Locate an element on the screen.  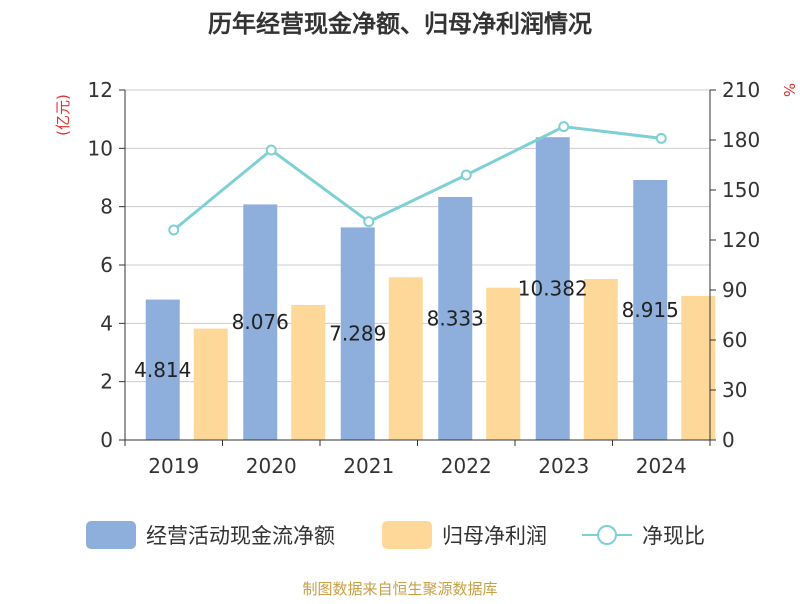
x-axis-tick-label: 2020 is located at coordinates (271, 466).